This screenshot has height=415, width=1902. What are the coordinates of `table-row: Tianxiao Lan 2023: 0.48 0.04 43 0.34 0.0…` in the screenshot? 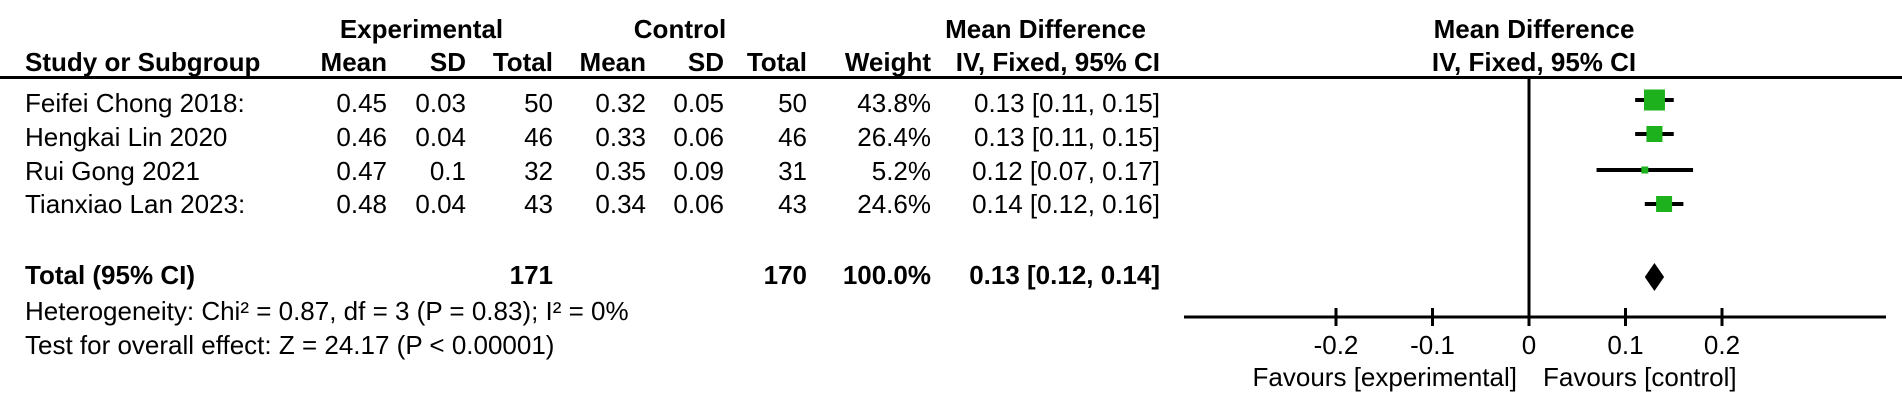 It's located at (580, 204).